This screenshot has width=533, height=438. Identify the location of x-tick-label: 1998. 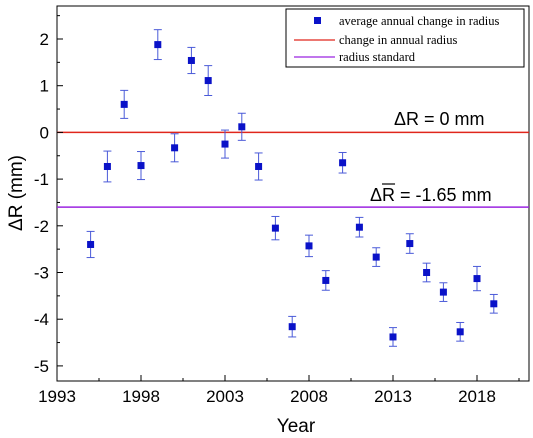
(141, 396).